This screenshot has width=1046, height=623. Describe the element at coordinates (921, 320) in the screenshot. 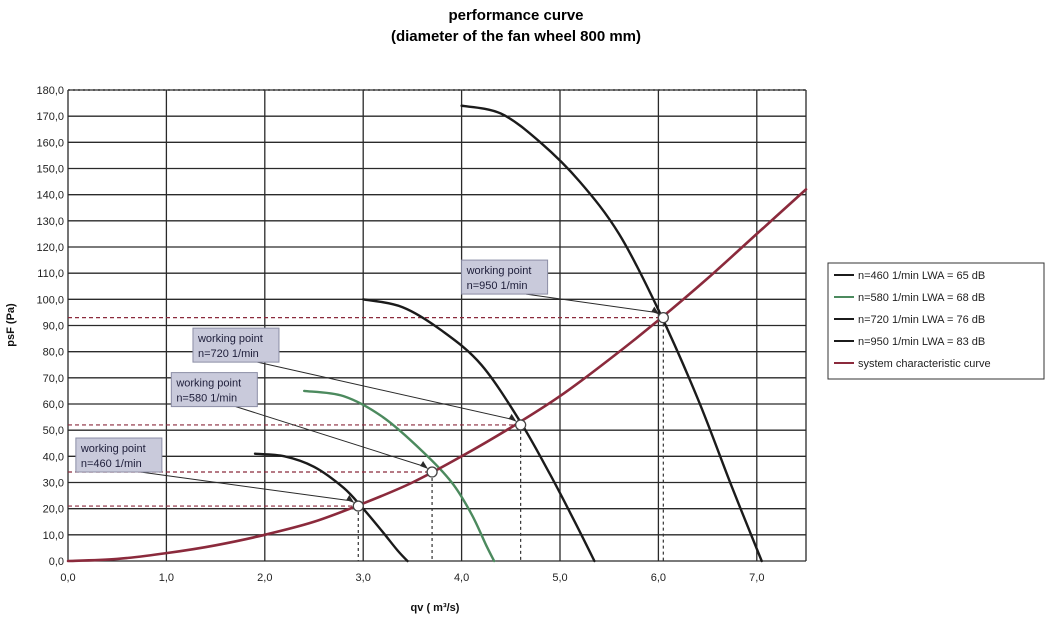

I see `legend-entry: n=720 1/min LWA = 76 dB` at that location.